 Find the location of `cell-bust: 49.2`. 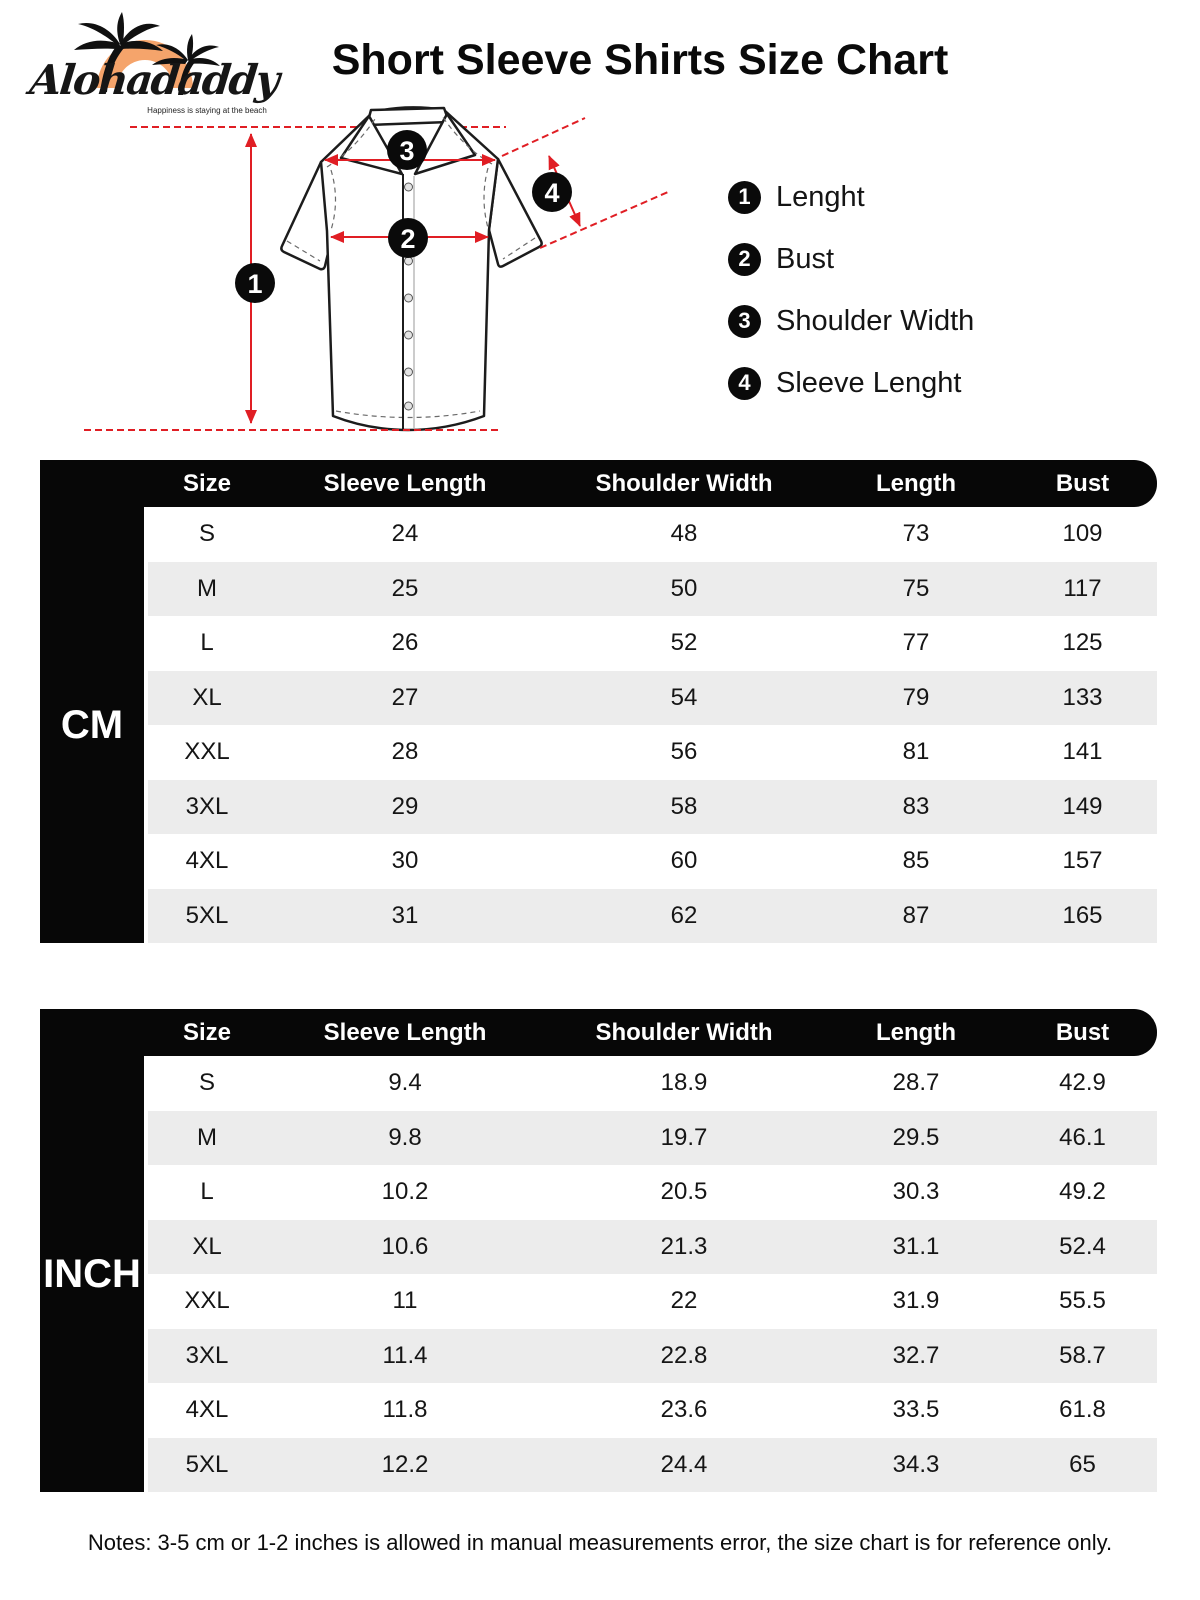

cell-bust: 49.2 is located at coordinates (1082, 1192).